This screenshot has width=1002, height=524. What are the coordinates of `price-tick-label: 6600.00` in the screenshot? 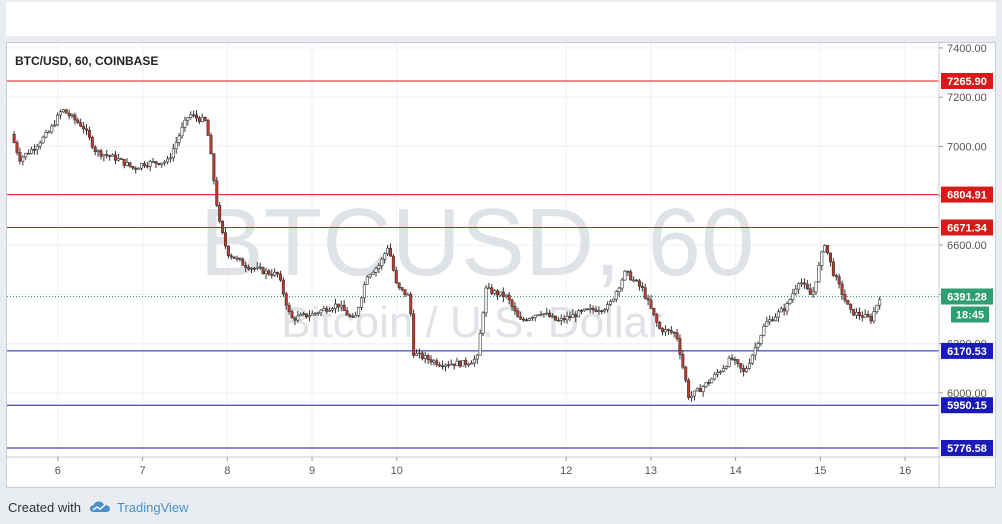 It's located at (967, 246).